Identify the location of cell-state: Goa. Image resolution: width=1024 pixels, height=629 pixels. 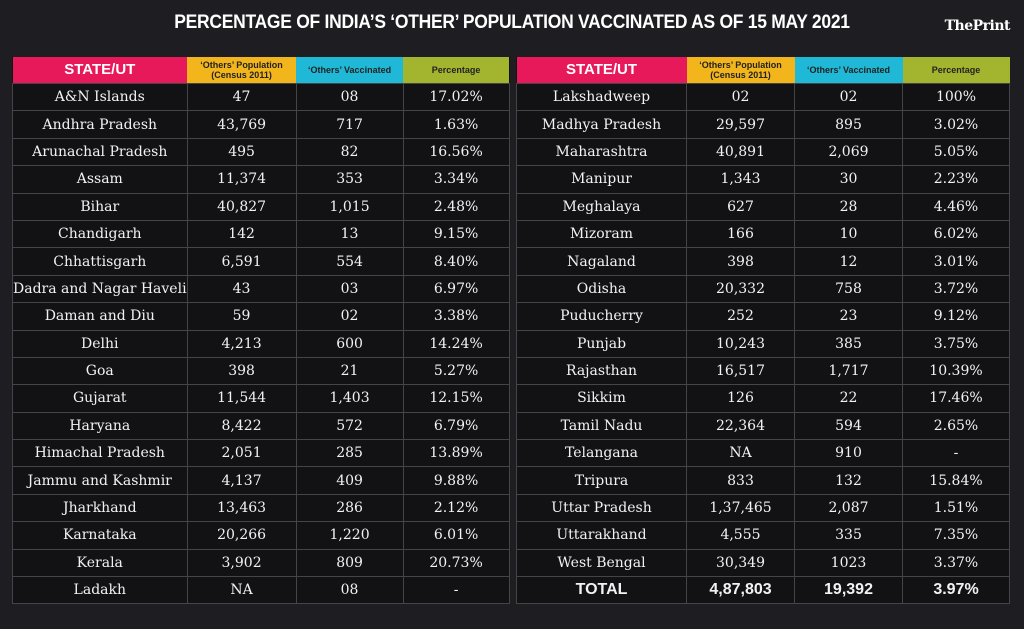
(100, 371).